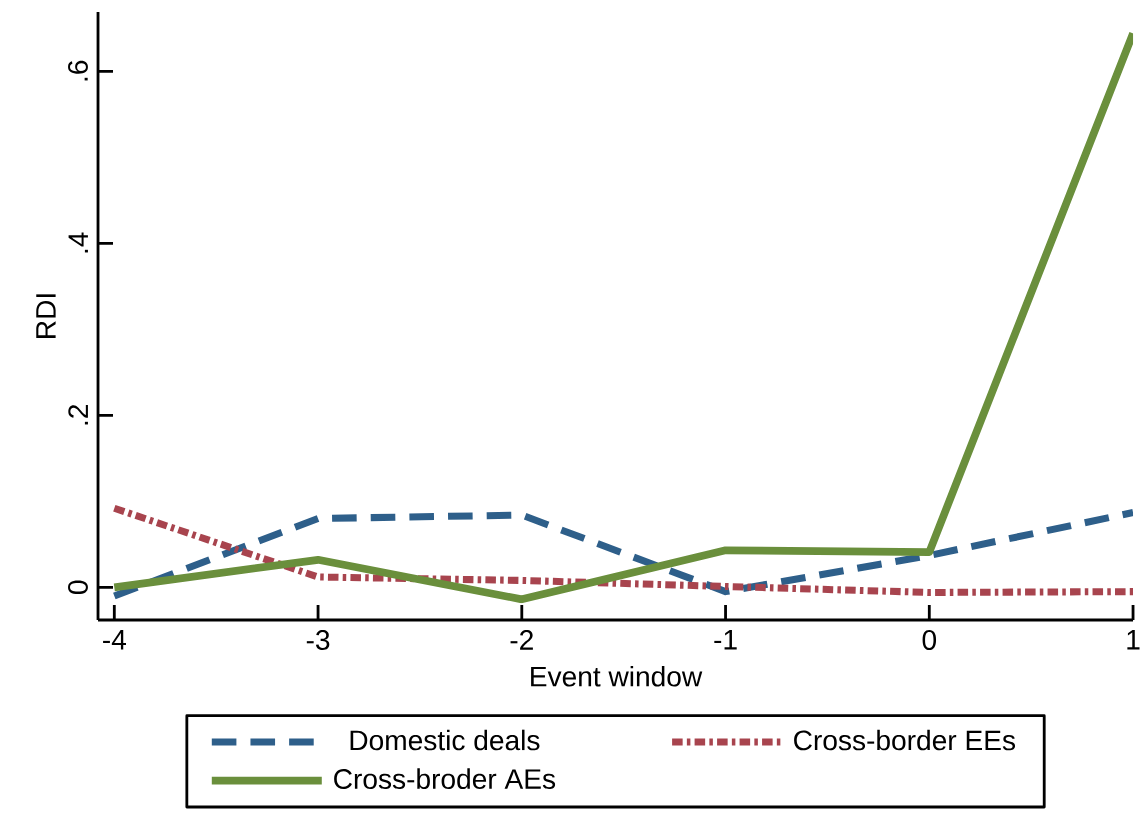 This screenshot has width=1147, height=814. I want to click on y-tick-label: 0, so click(78, 587).